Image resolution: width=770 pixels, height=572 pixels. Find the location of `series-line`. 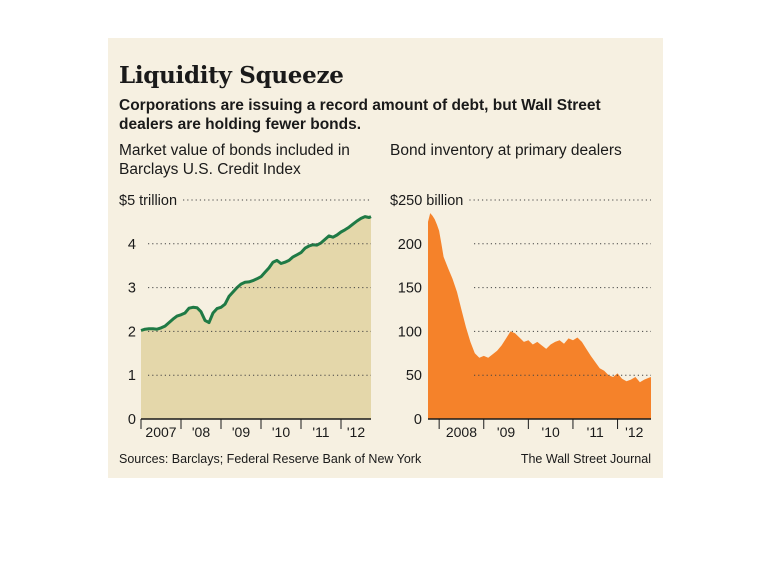

series-line is located at coordinates (256, 273).